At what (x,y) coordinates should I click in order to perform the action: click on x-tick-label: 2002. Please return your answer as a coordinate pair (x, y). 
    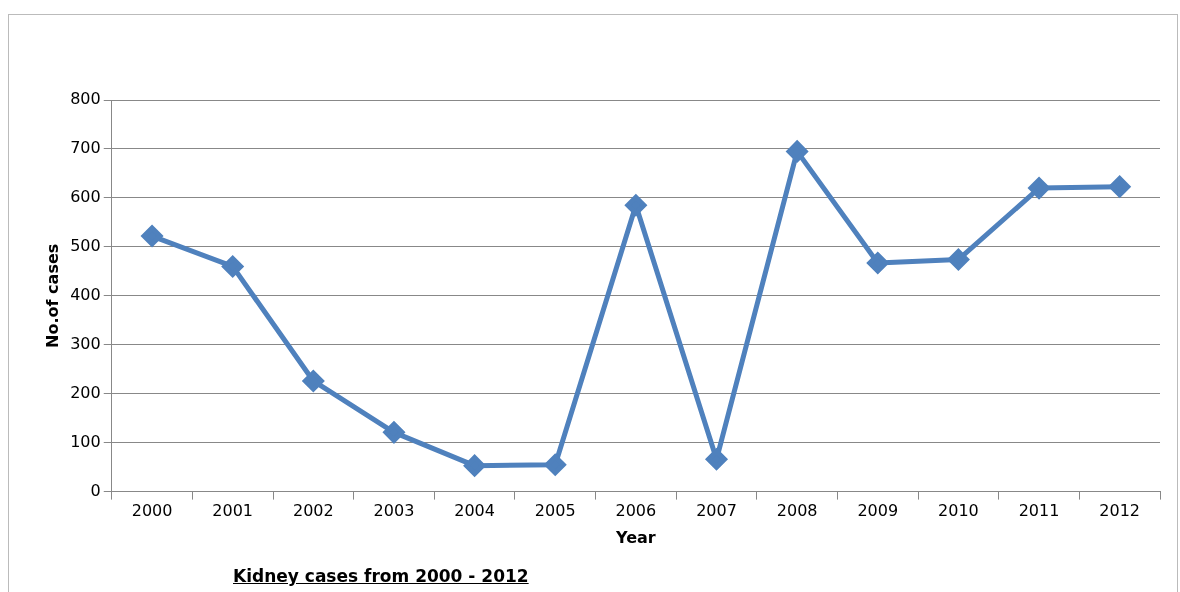
    Looking at the image, I should click on (313, 511).